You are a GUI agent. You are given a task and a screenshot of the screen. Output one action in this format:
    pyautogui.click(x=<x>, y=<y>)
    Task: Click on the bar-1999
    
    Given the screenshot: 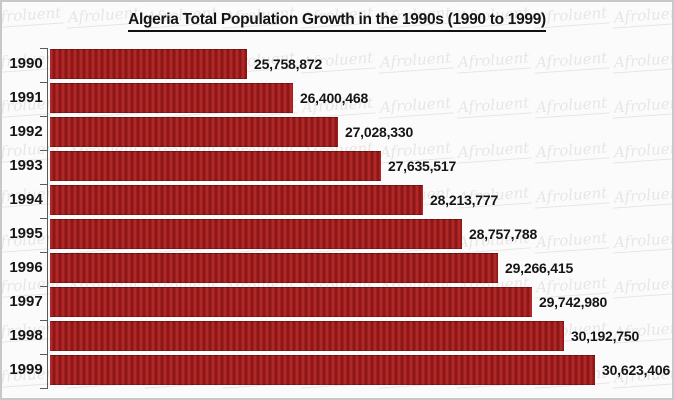 What is the action you would take?
    pyautogui.click(x=322, y=370)
    